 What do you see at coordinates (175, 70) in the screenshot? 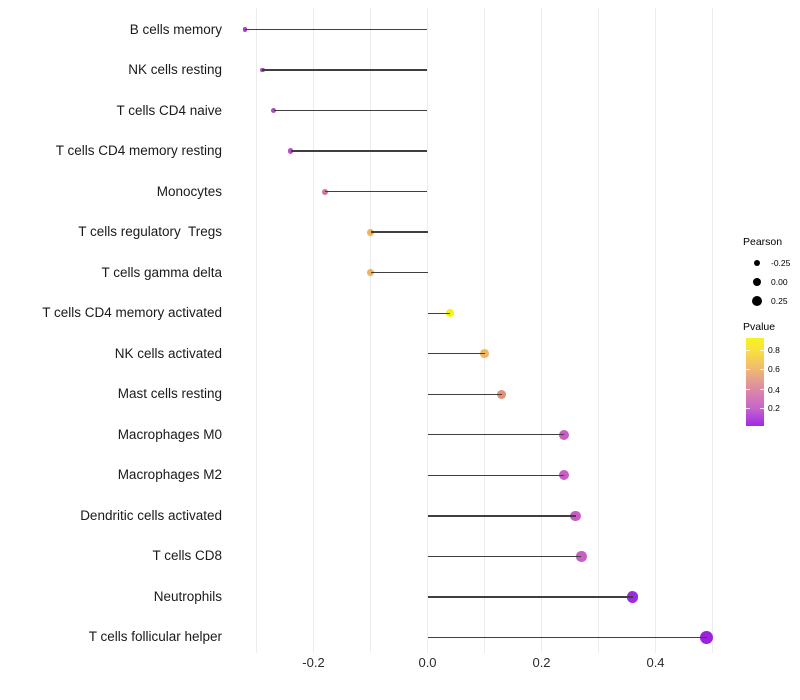
I see `y-axis-label: NK cells resting` at bounding box center [175, 70].